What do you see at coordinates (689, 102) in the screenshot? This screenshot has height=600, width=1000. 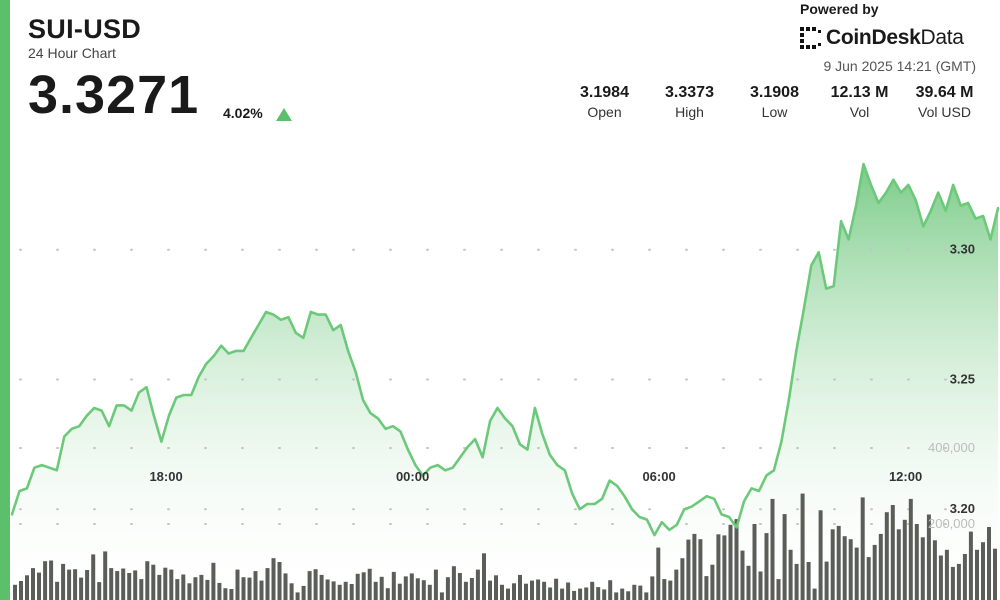 I see `stat-high: 3.3373 High` at bounding box center [689, 102].